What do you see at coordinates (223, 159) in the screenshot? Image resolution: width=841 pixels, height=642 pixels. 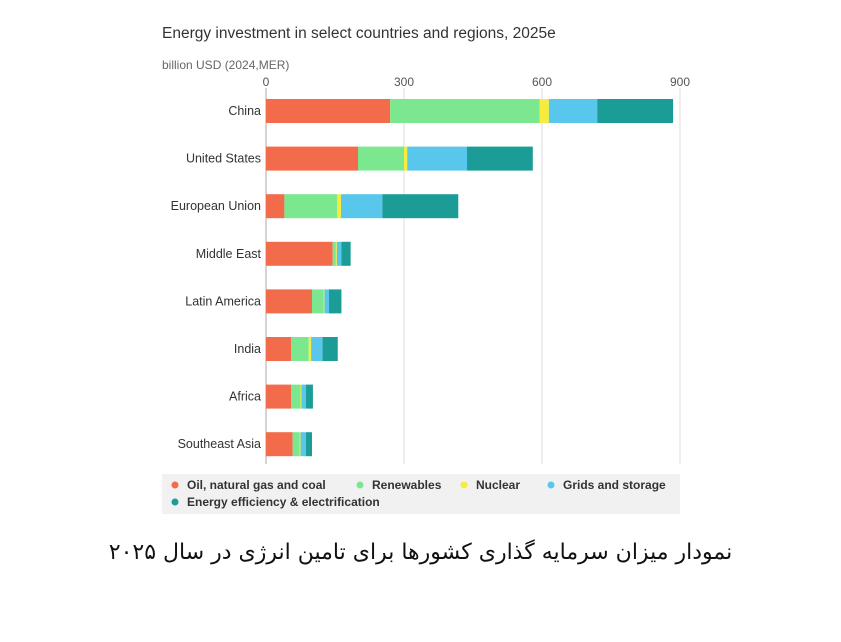 I see `category-label: United States` at bounding box center [223, 159].